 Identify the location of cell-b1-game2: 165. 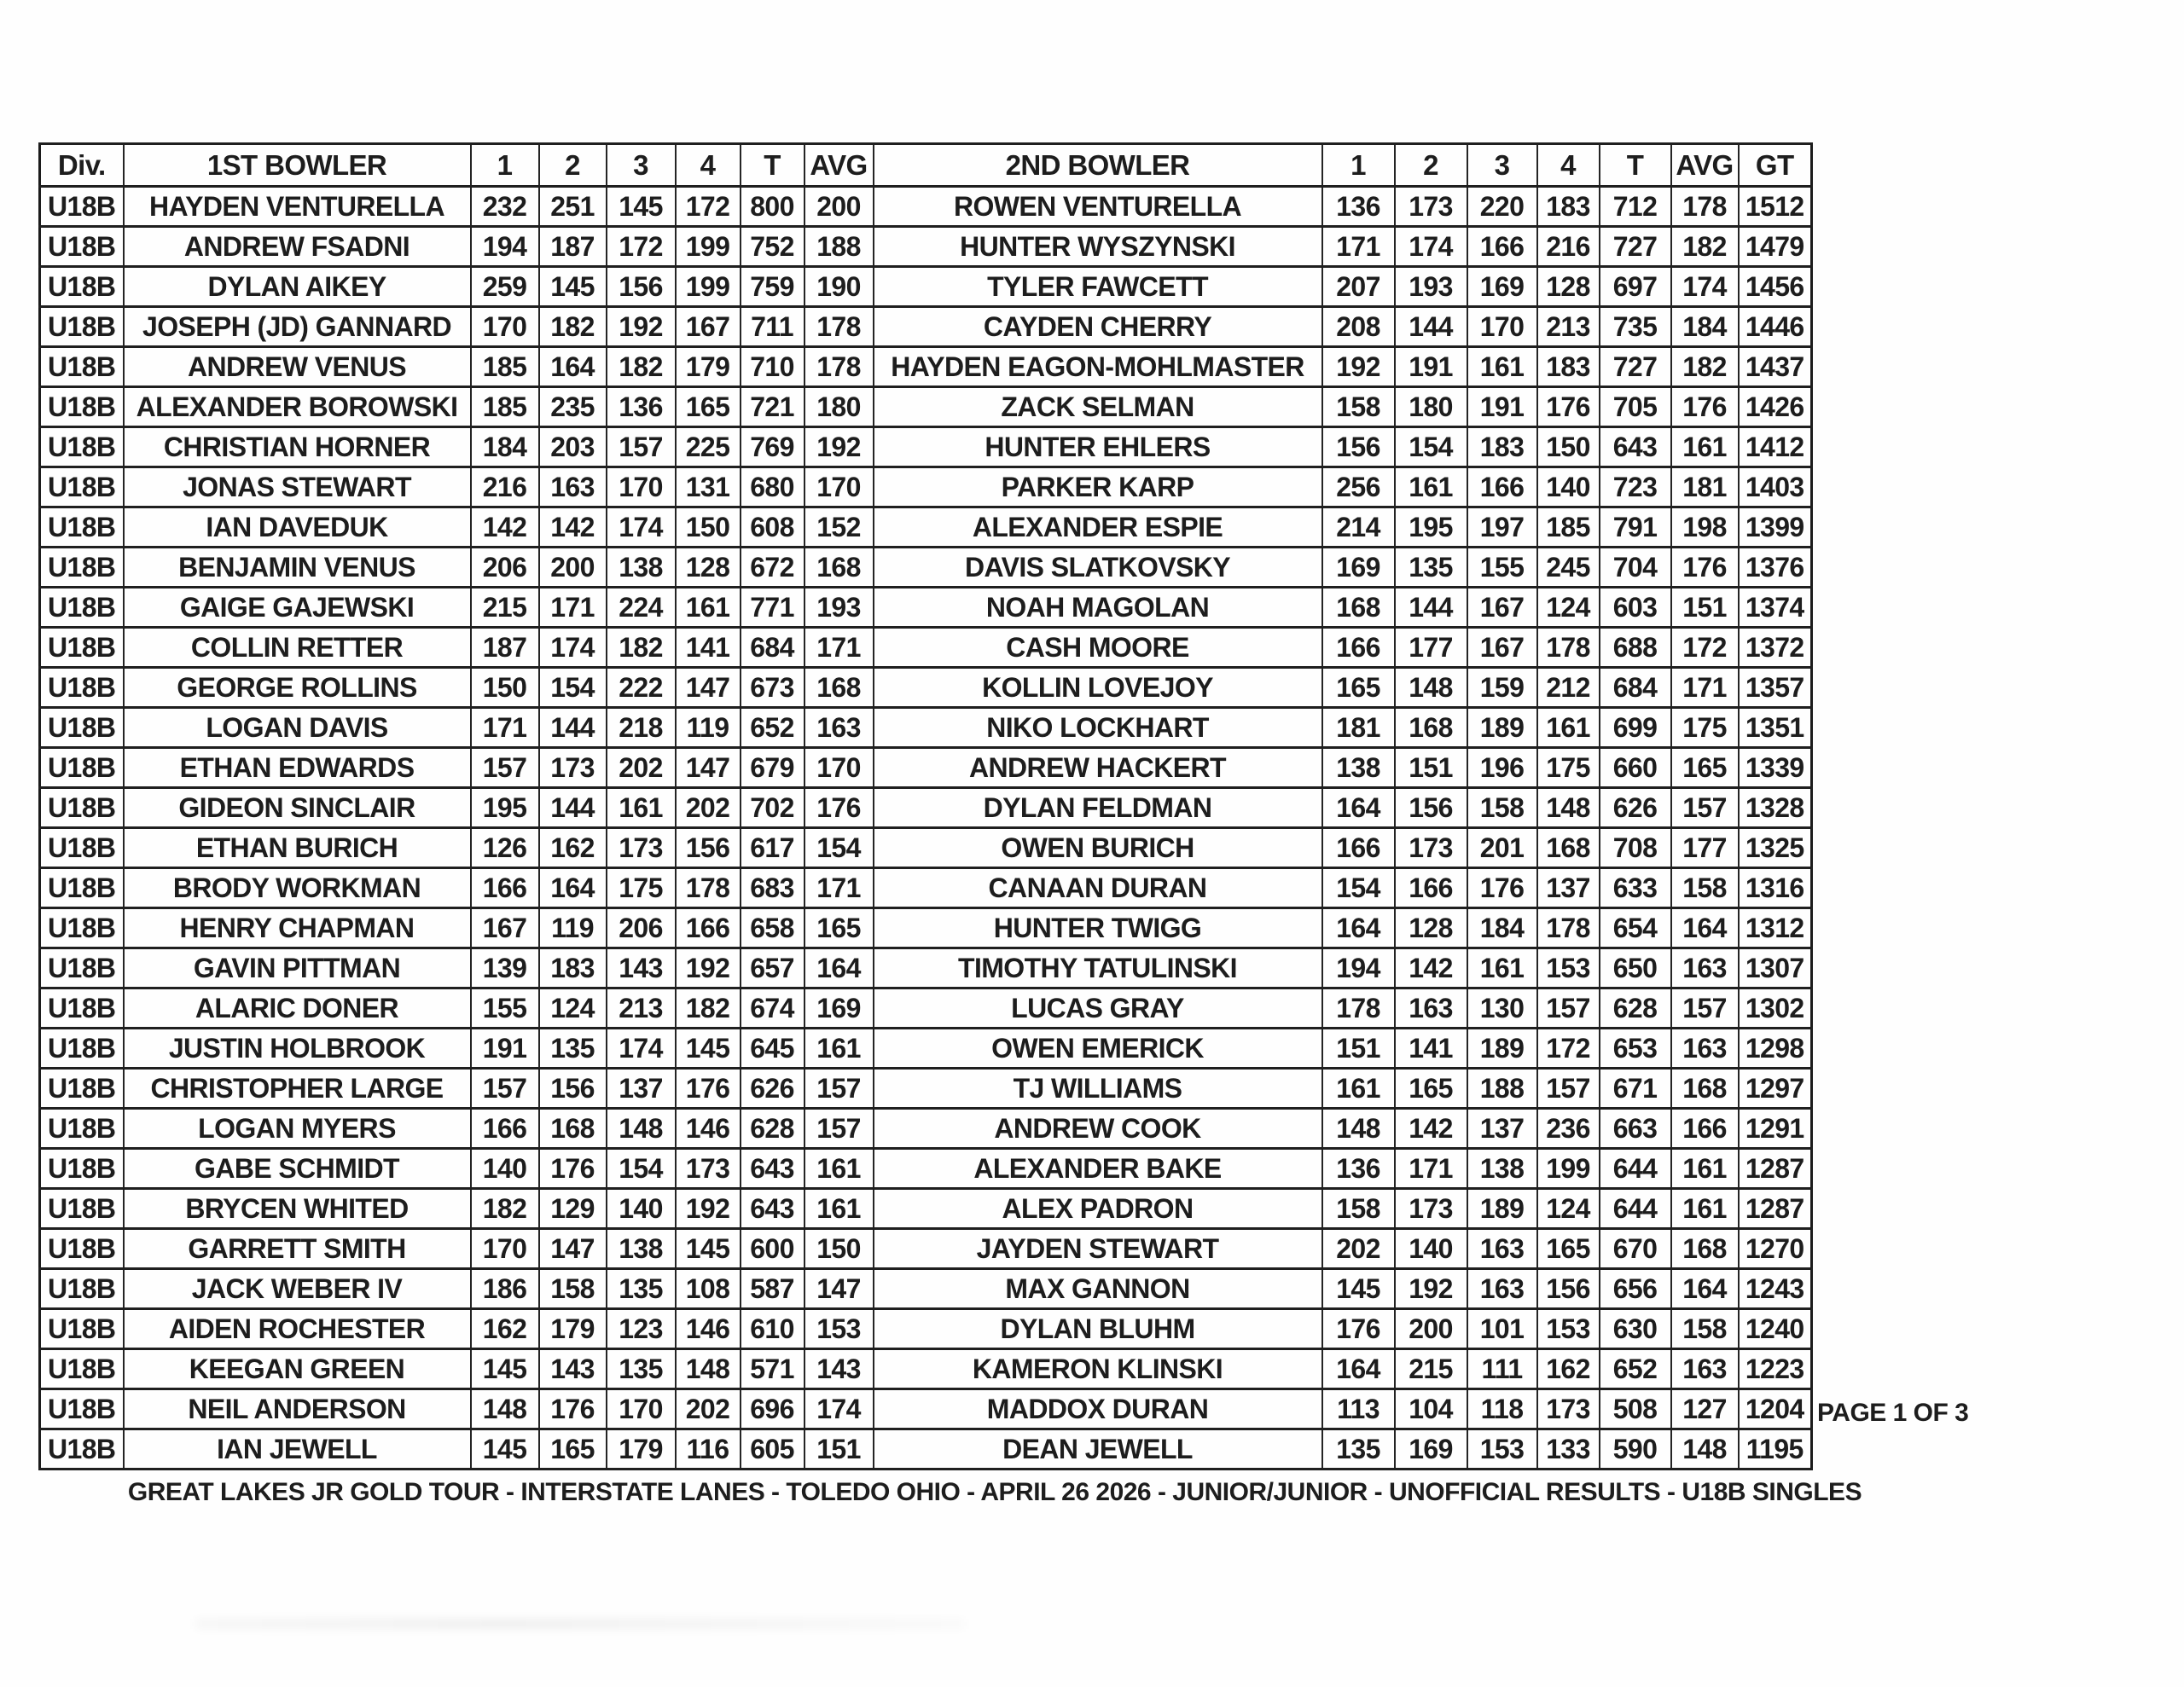
(572, 1449).